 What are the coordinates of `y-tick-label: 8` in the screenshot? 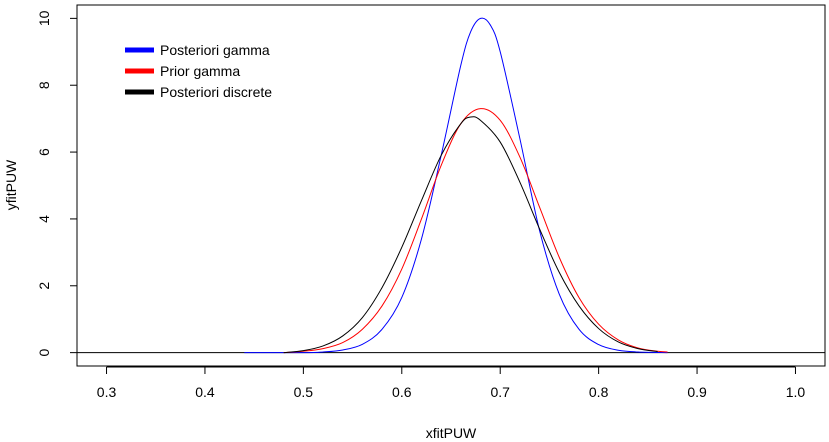 It's located at (44, 85).